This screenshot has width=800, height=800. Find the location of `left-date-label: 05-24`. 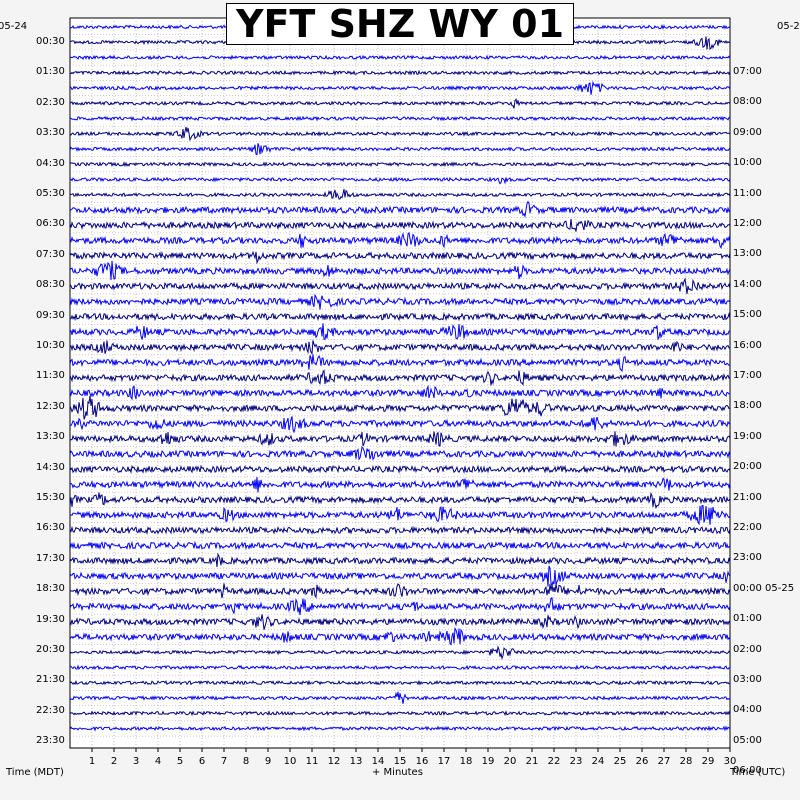

left-date-label: 05-24 is located at coordinates (14, 26).